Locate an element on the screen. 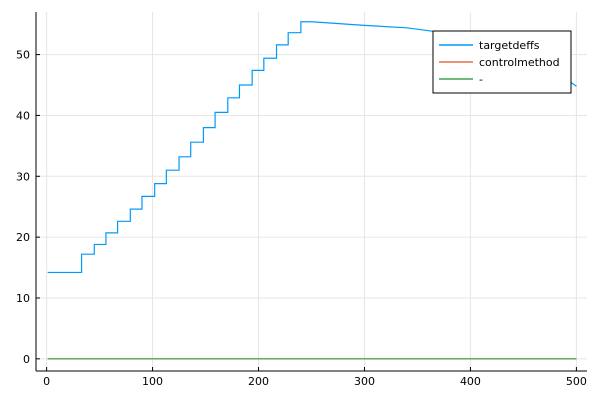 The image size is (600, 400). x-tick-label: 500 is located at coordinates (576, 381).